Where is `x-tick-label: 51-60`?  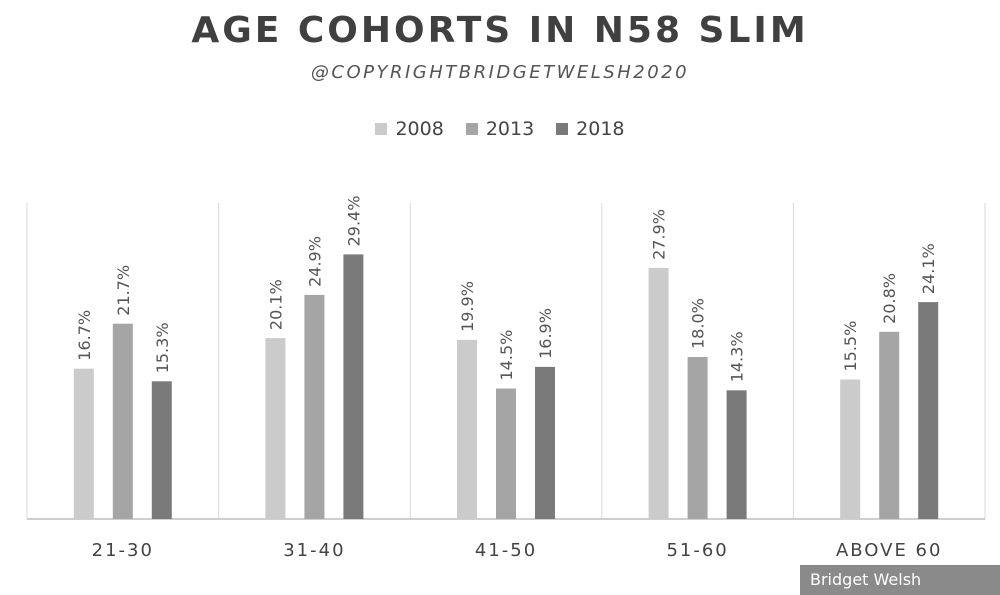
x-tick-label: 51-60 is located at coordinates (697, 550).